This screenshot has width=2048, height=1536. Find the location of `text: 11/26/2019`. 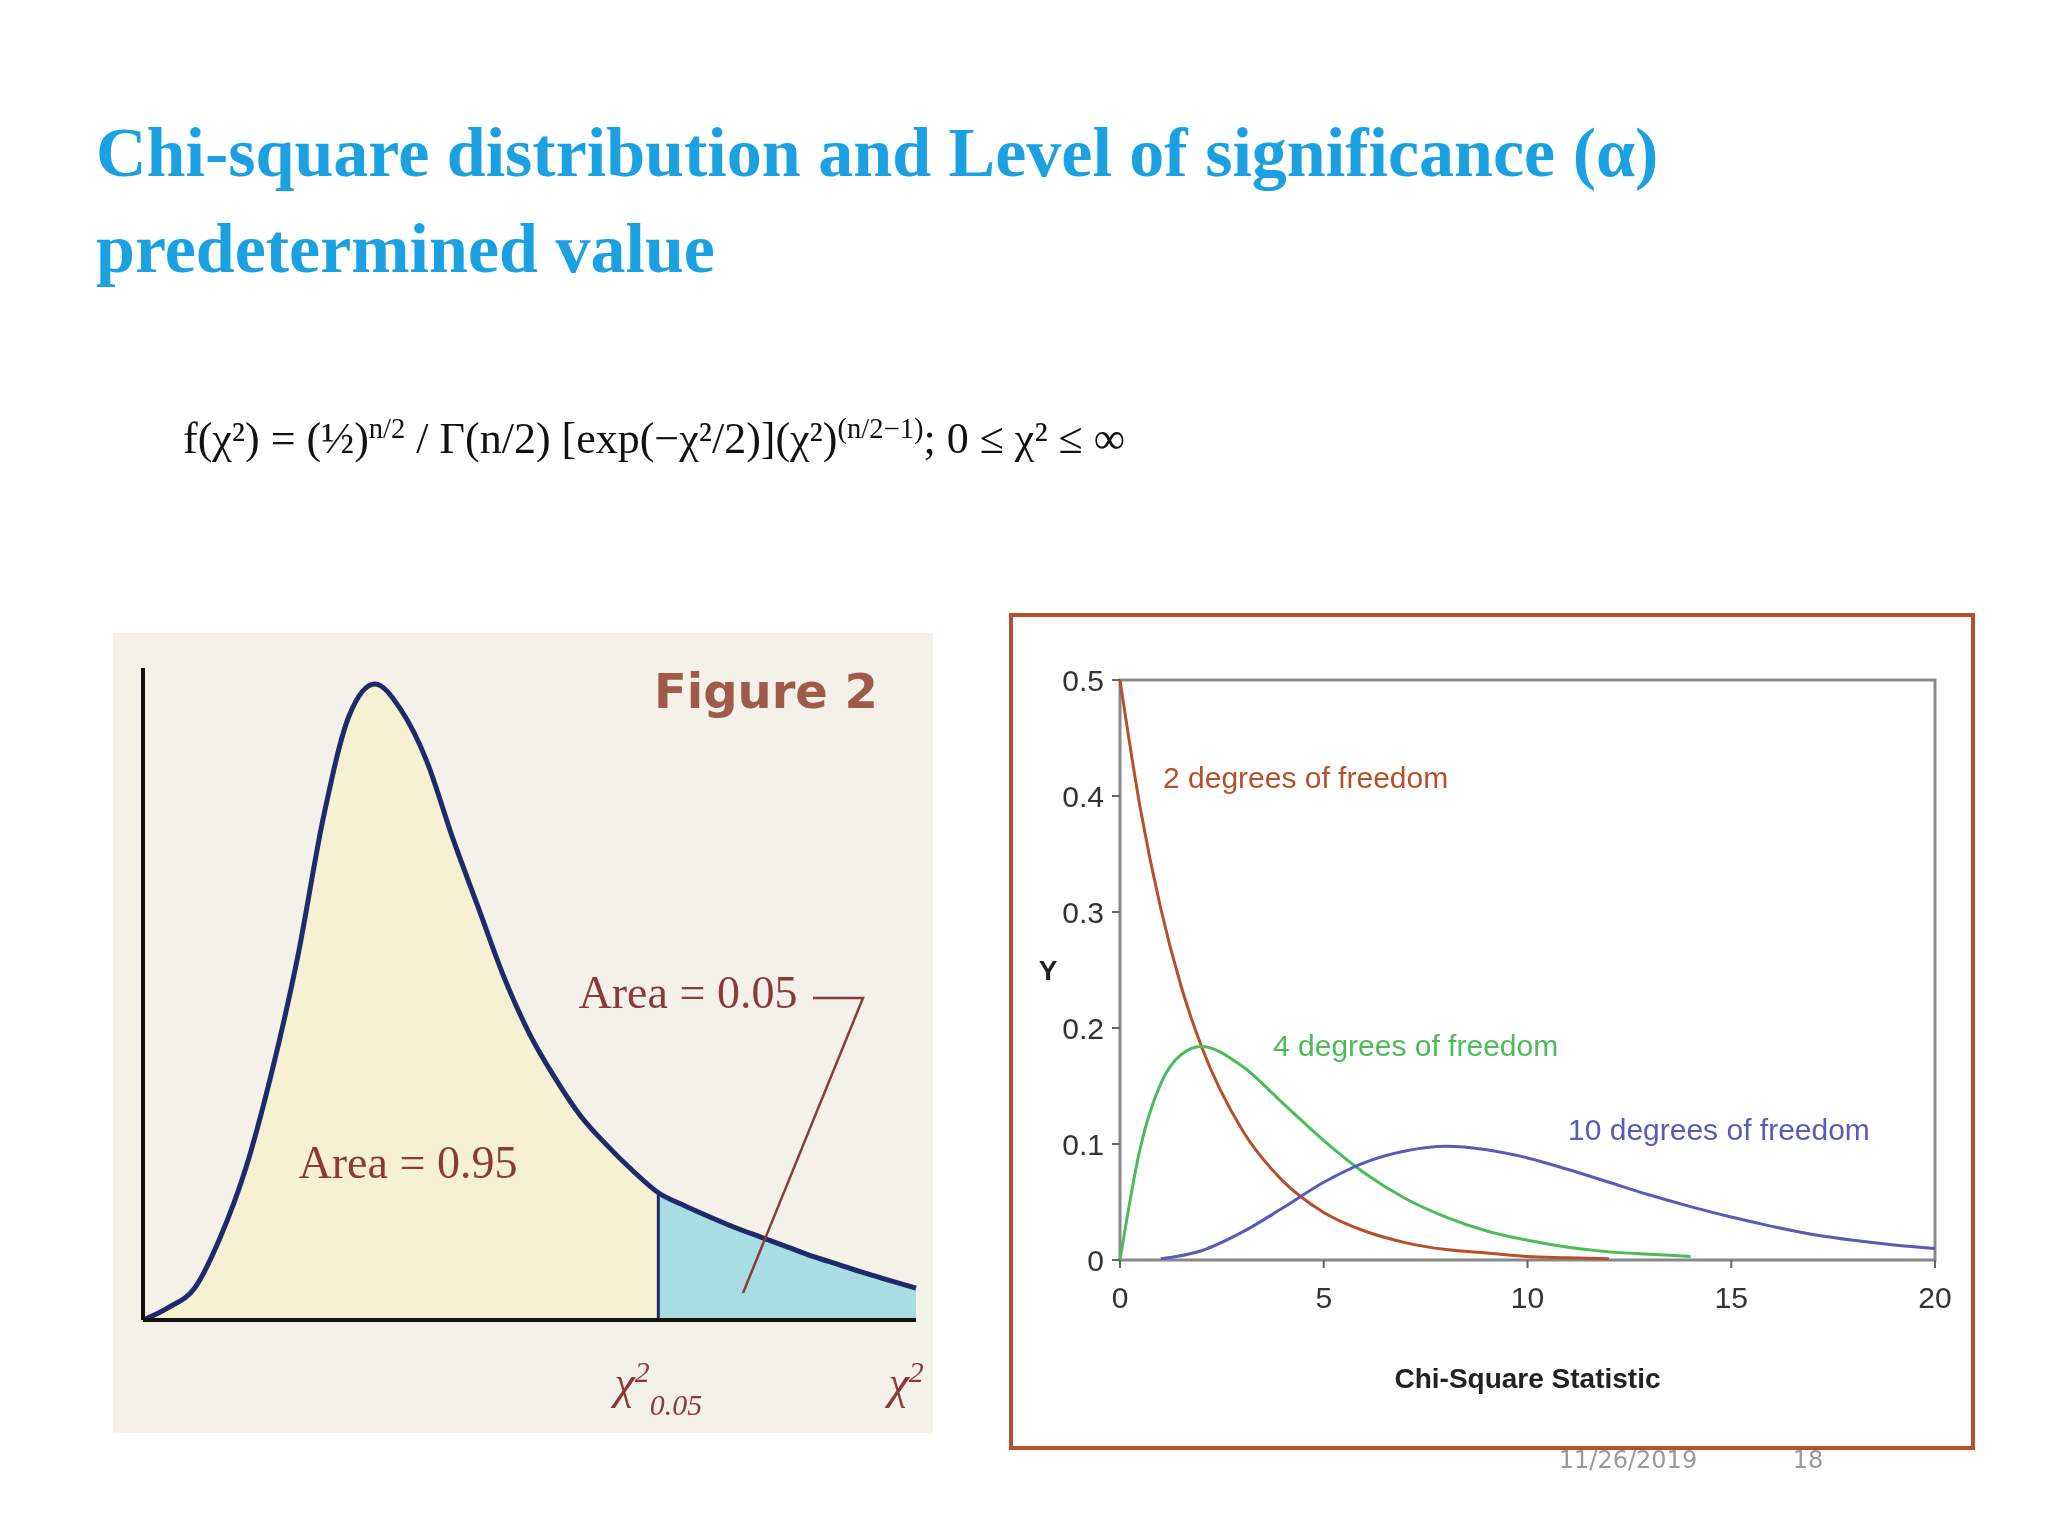

text: 11/26/2019 is located at coordinates (1628, 1460).